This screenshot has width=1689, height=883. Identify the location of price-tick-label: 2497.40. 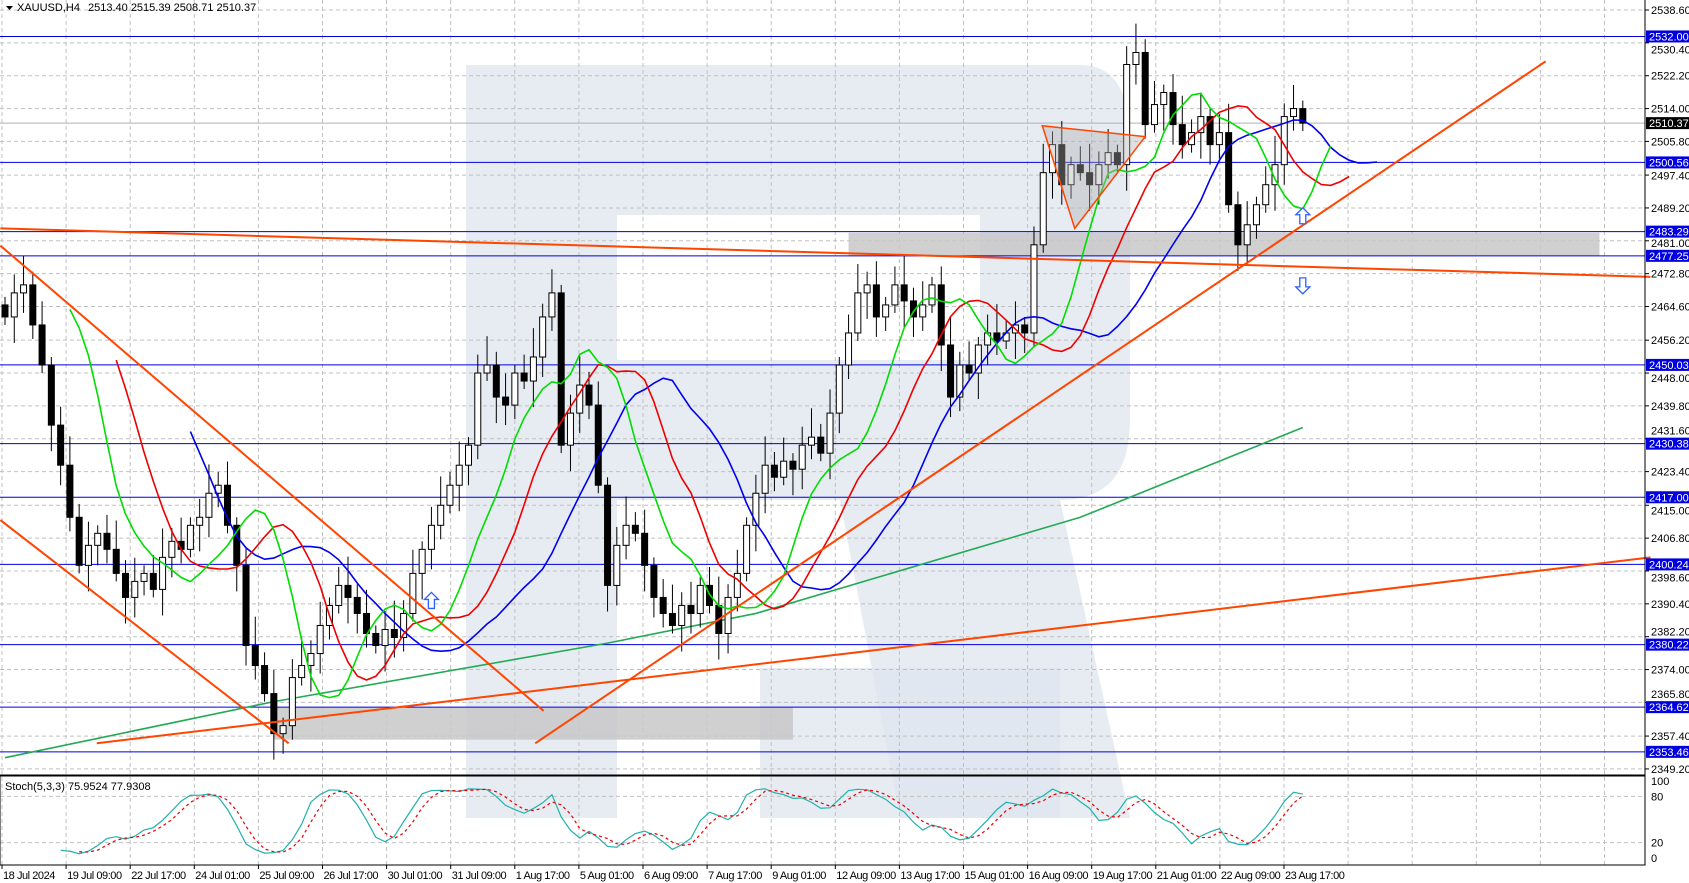
(1670, 176).